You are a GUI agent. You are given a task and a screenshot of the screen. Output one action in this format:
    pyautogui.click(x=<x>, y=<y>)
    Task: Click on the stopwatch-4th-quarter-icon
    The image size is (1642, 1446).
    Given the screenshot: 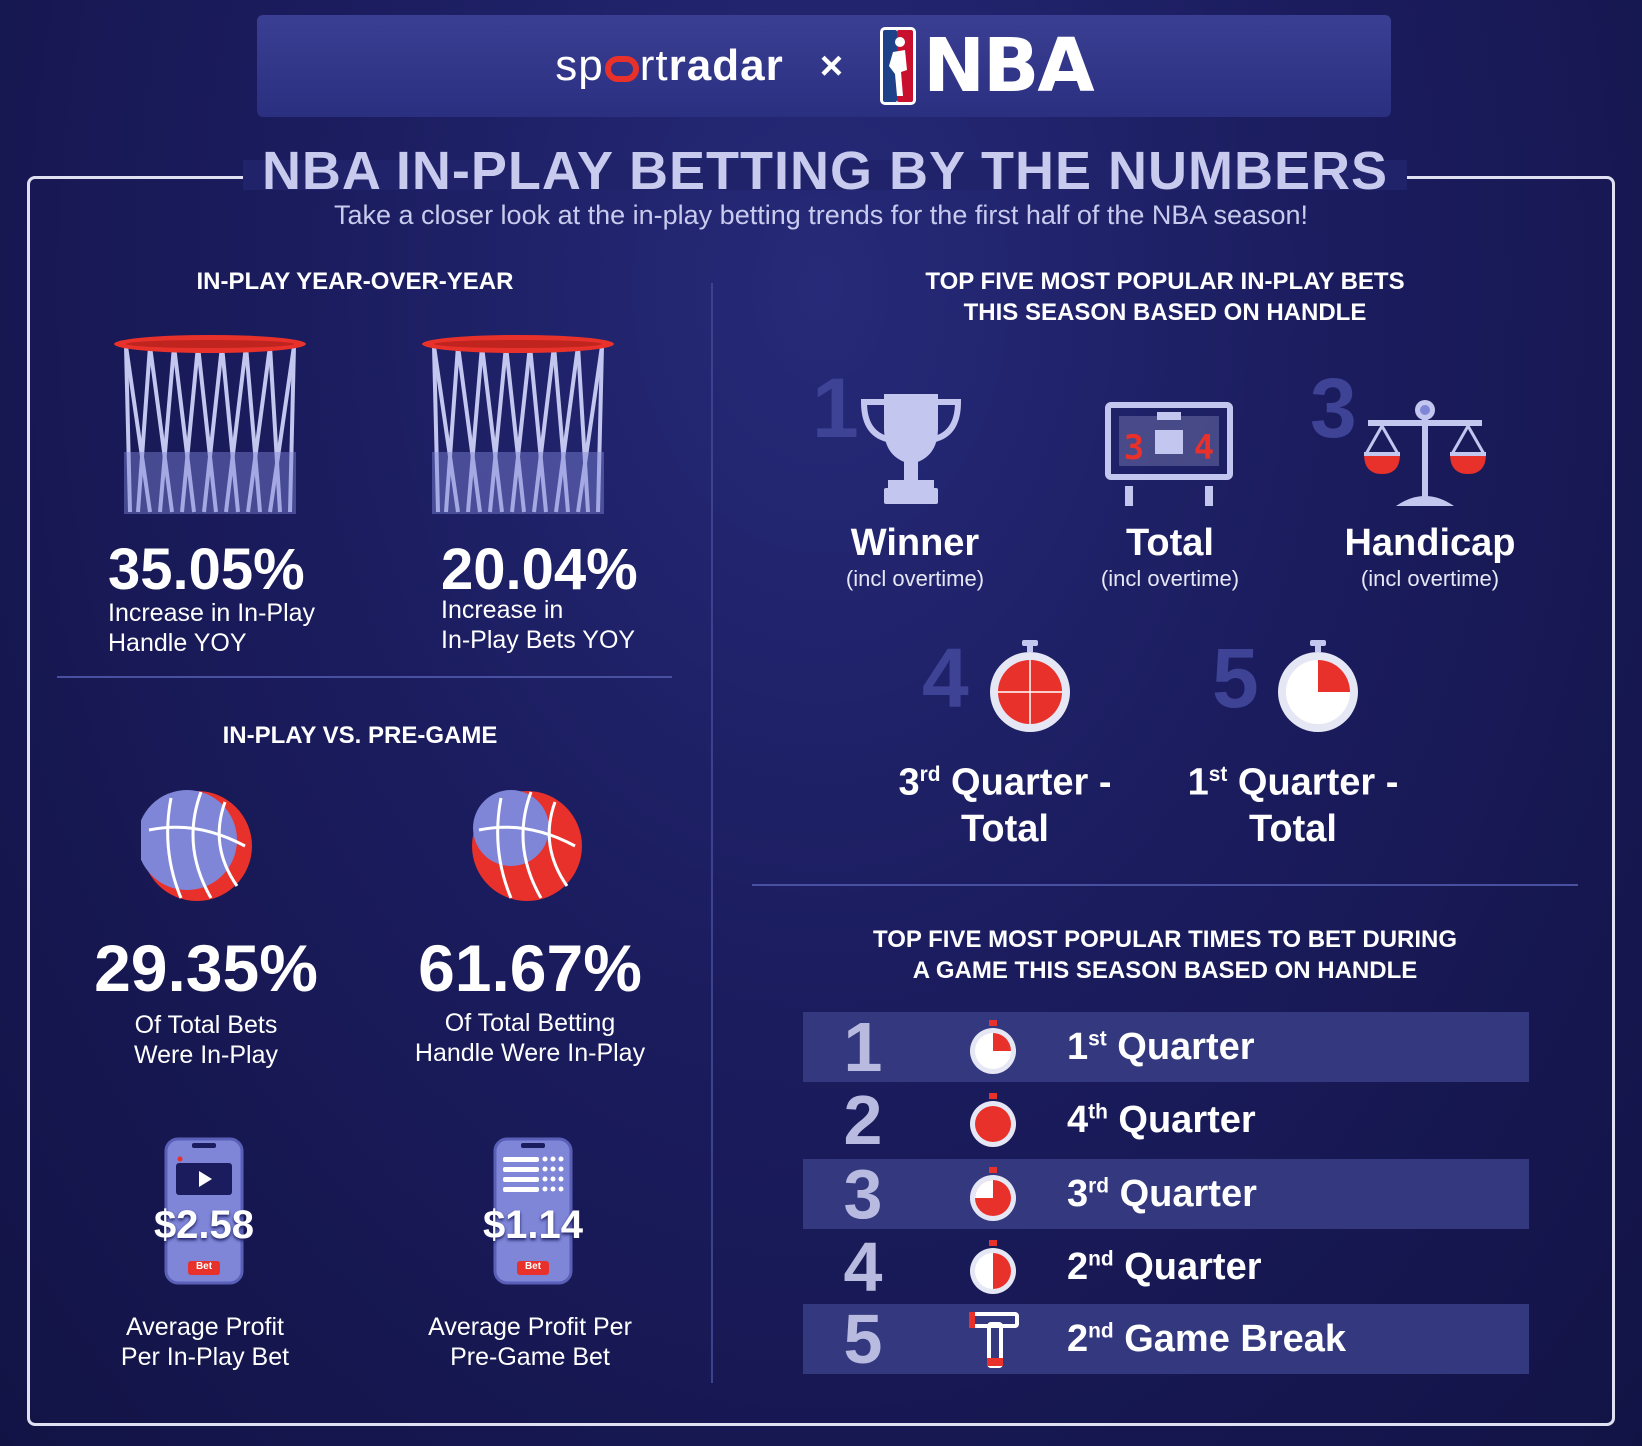 What is the action you would take?
    pyautogui.click(x=993, y=1120)
    